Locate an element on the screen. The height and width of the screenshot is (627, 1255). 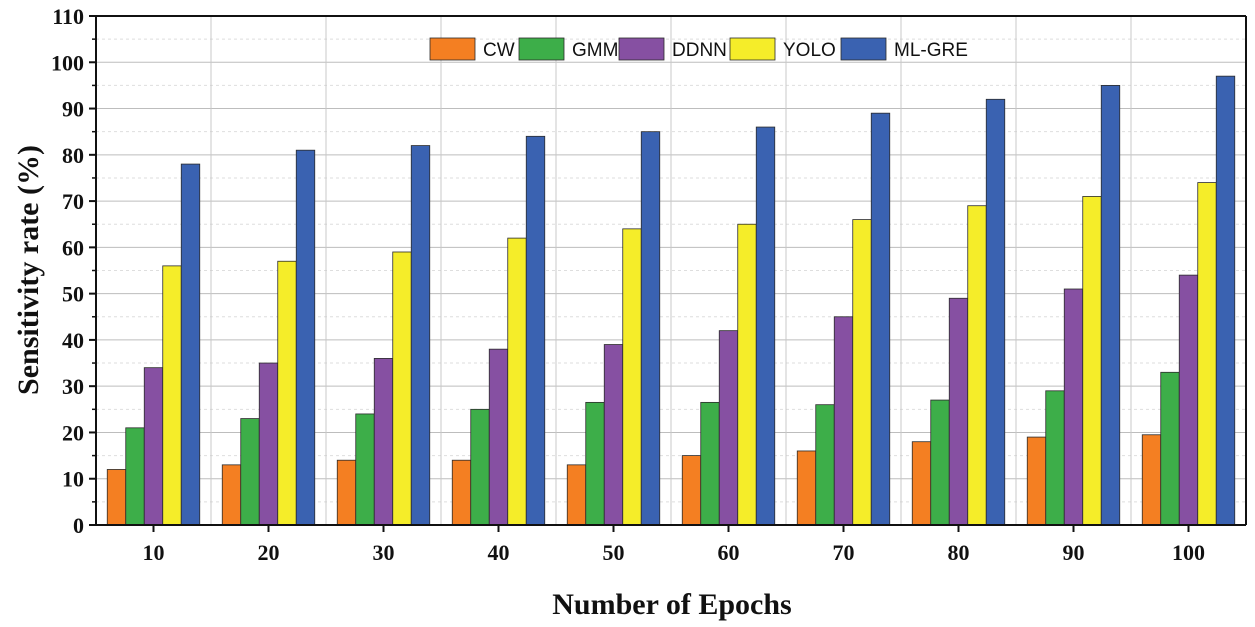
x-axis-title: Number of Epochs is located at coordinates (671, 604).